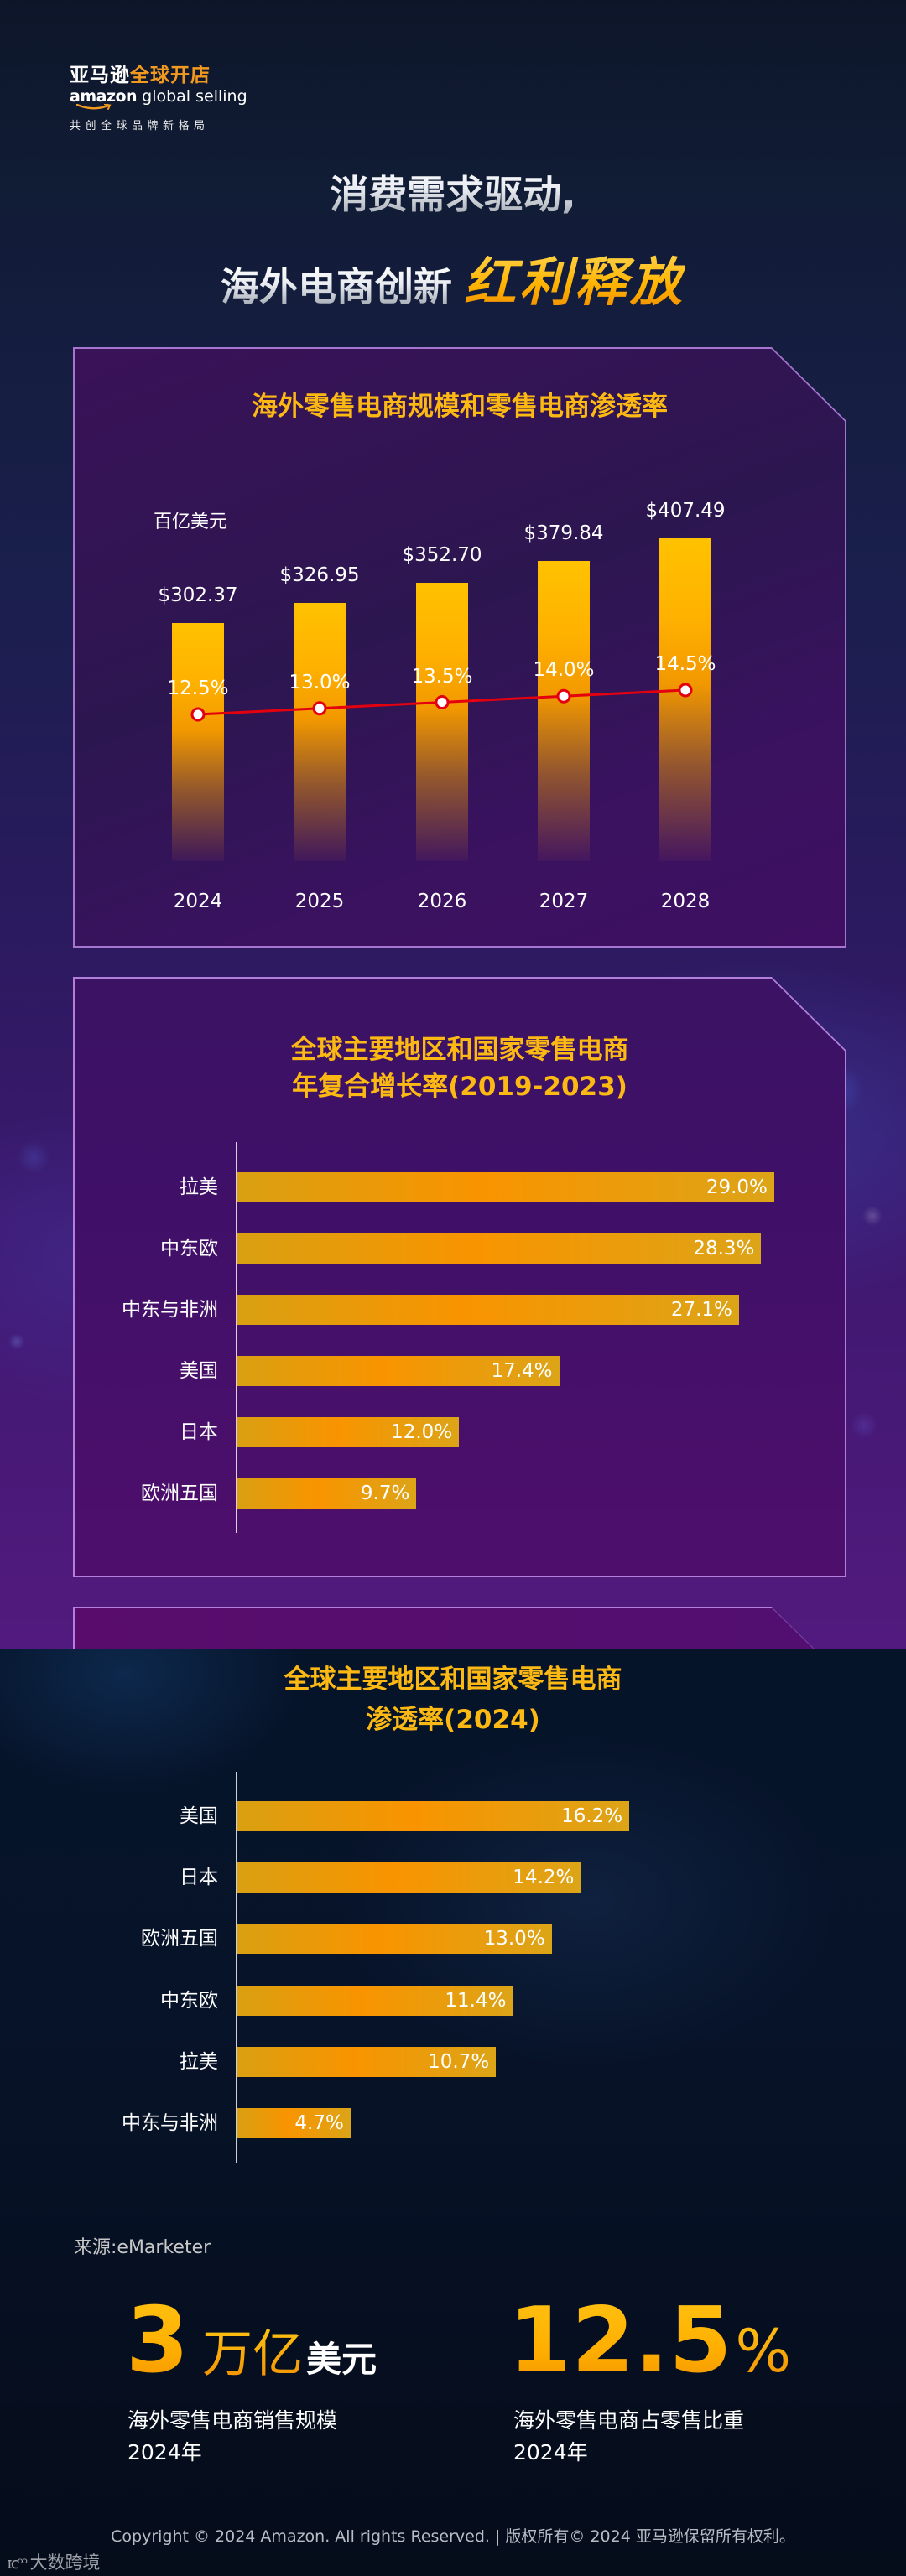  Describe the element at coordinates (442, 676) in the screenshot. I see `rate-label: 13.5%` at that location.